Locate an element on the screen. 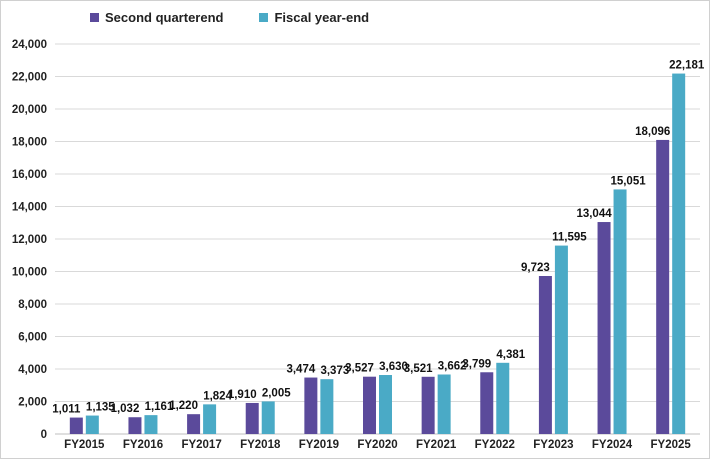 This screenshot has width=710, height=459. x-tick-label-fy2017: FY2017 is located at coordinates (201, 445).